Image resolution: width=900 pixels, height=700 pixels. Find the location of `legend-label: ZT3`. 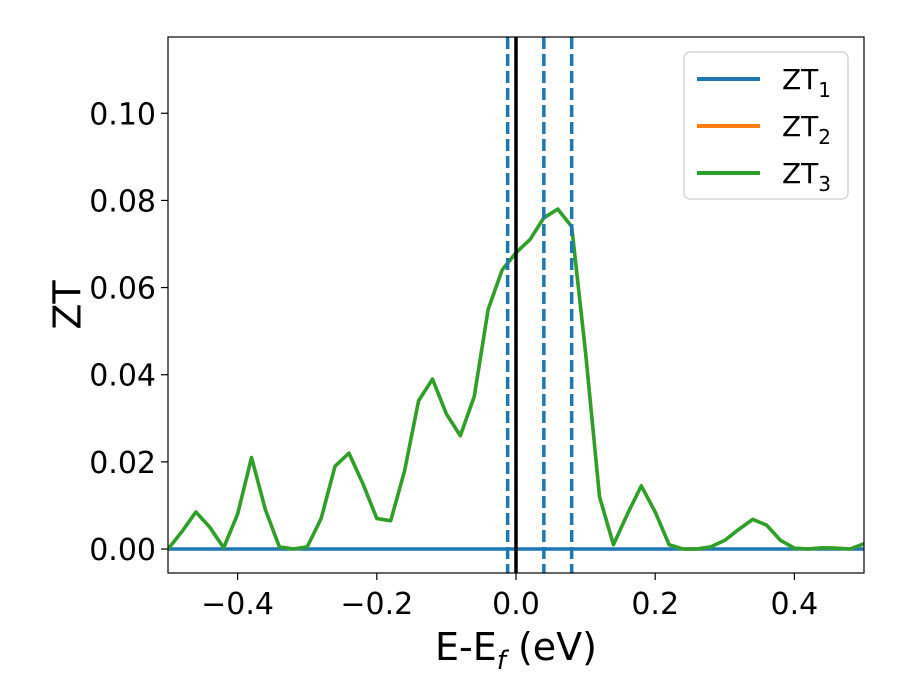

legend-label: ZT3 is located at coordinates (806, 176).